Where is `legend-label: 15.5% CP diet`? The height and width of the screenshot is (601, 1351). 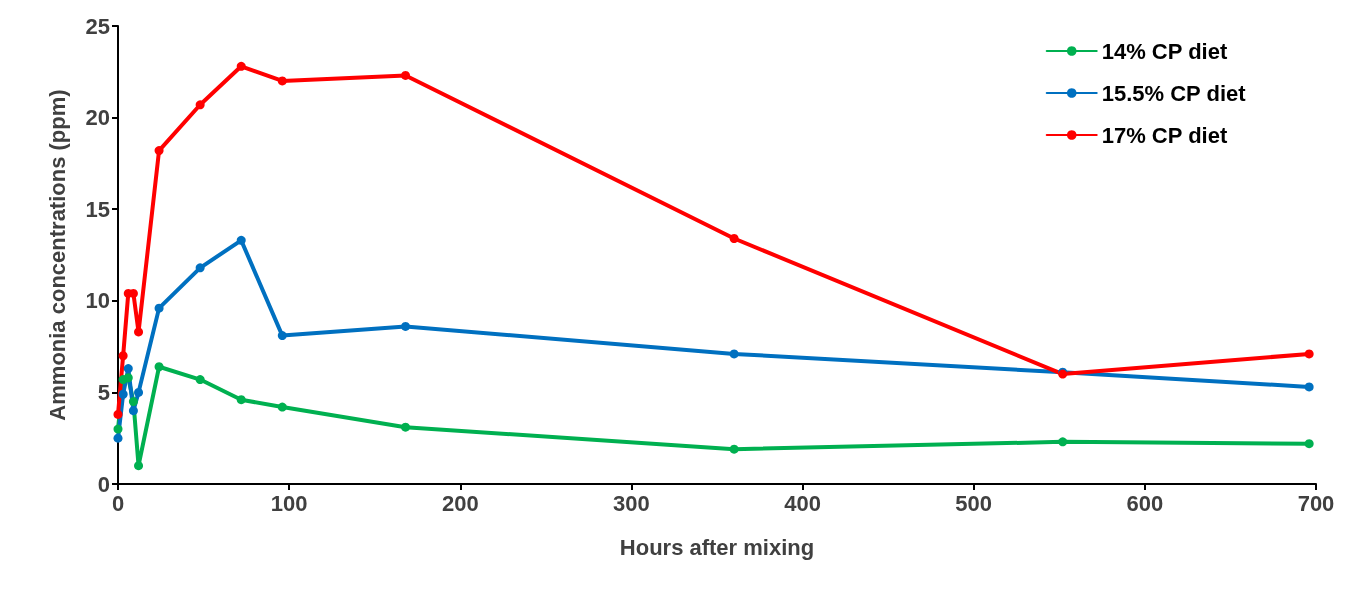
legend-label: 15.5% CP diet is located at coordinates (1174, 93).